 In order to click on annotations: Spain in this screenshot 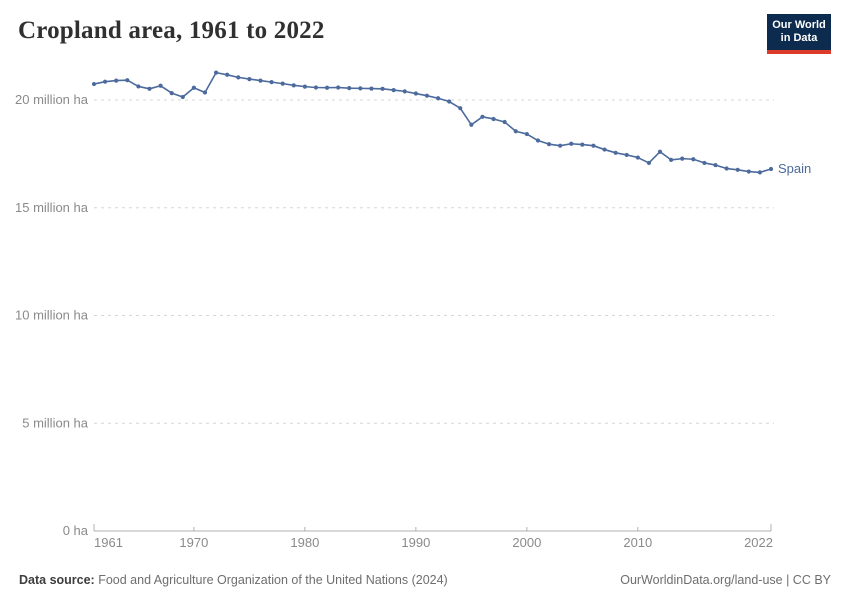, I will do `click(794, 168)`.